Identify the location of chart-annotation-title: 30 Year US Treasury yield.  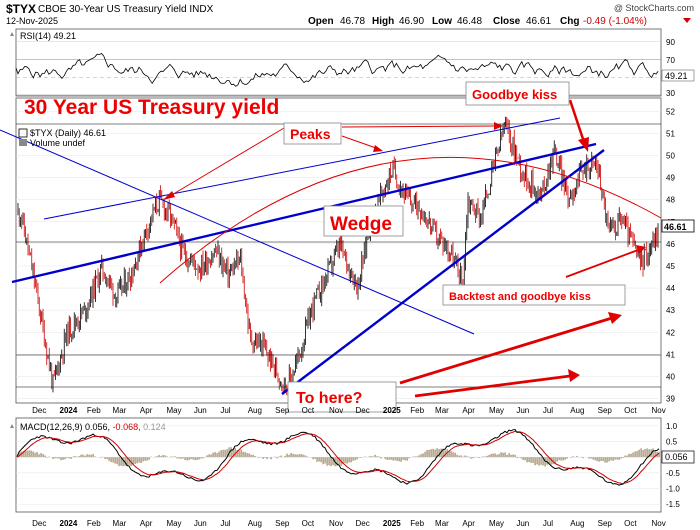
(151, 107).